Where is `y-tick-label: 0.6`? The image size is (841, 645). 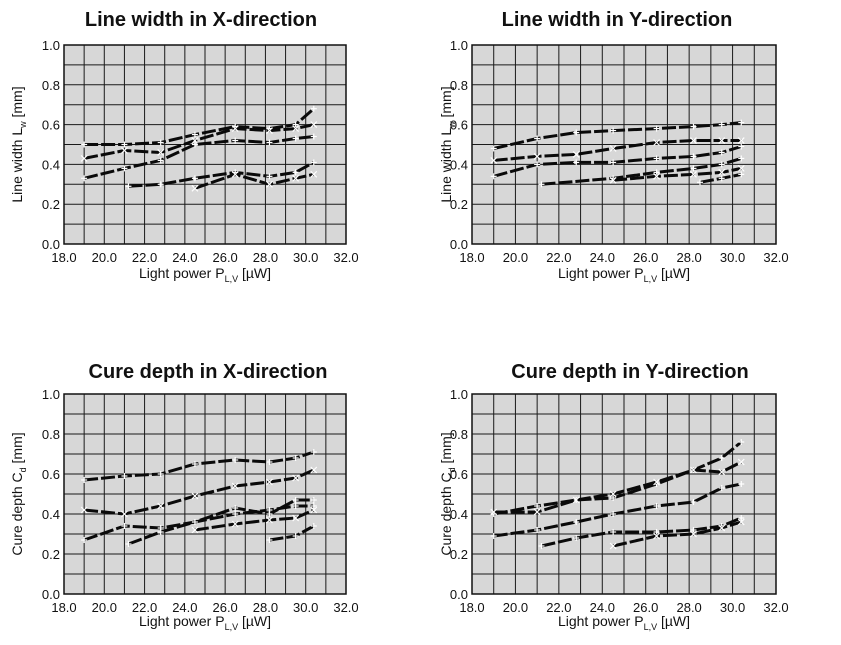 y-tick-label: 0.6 is located at coordinates (51, 474).